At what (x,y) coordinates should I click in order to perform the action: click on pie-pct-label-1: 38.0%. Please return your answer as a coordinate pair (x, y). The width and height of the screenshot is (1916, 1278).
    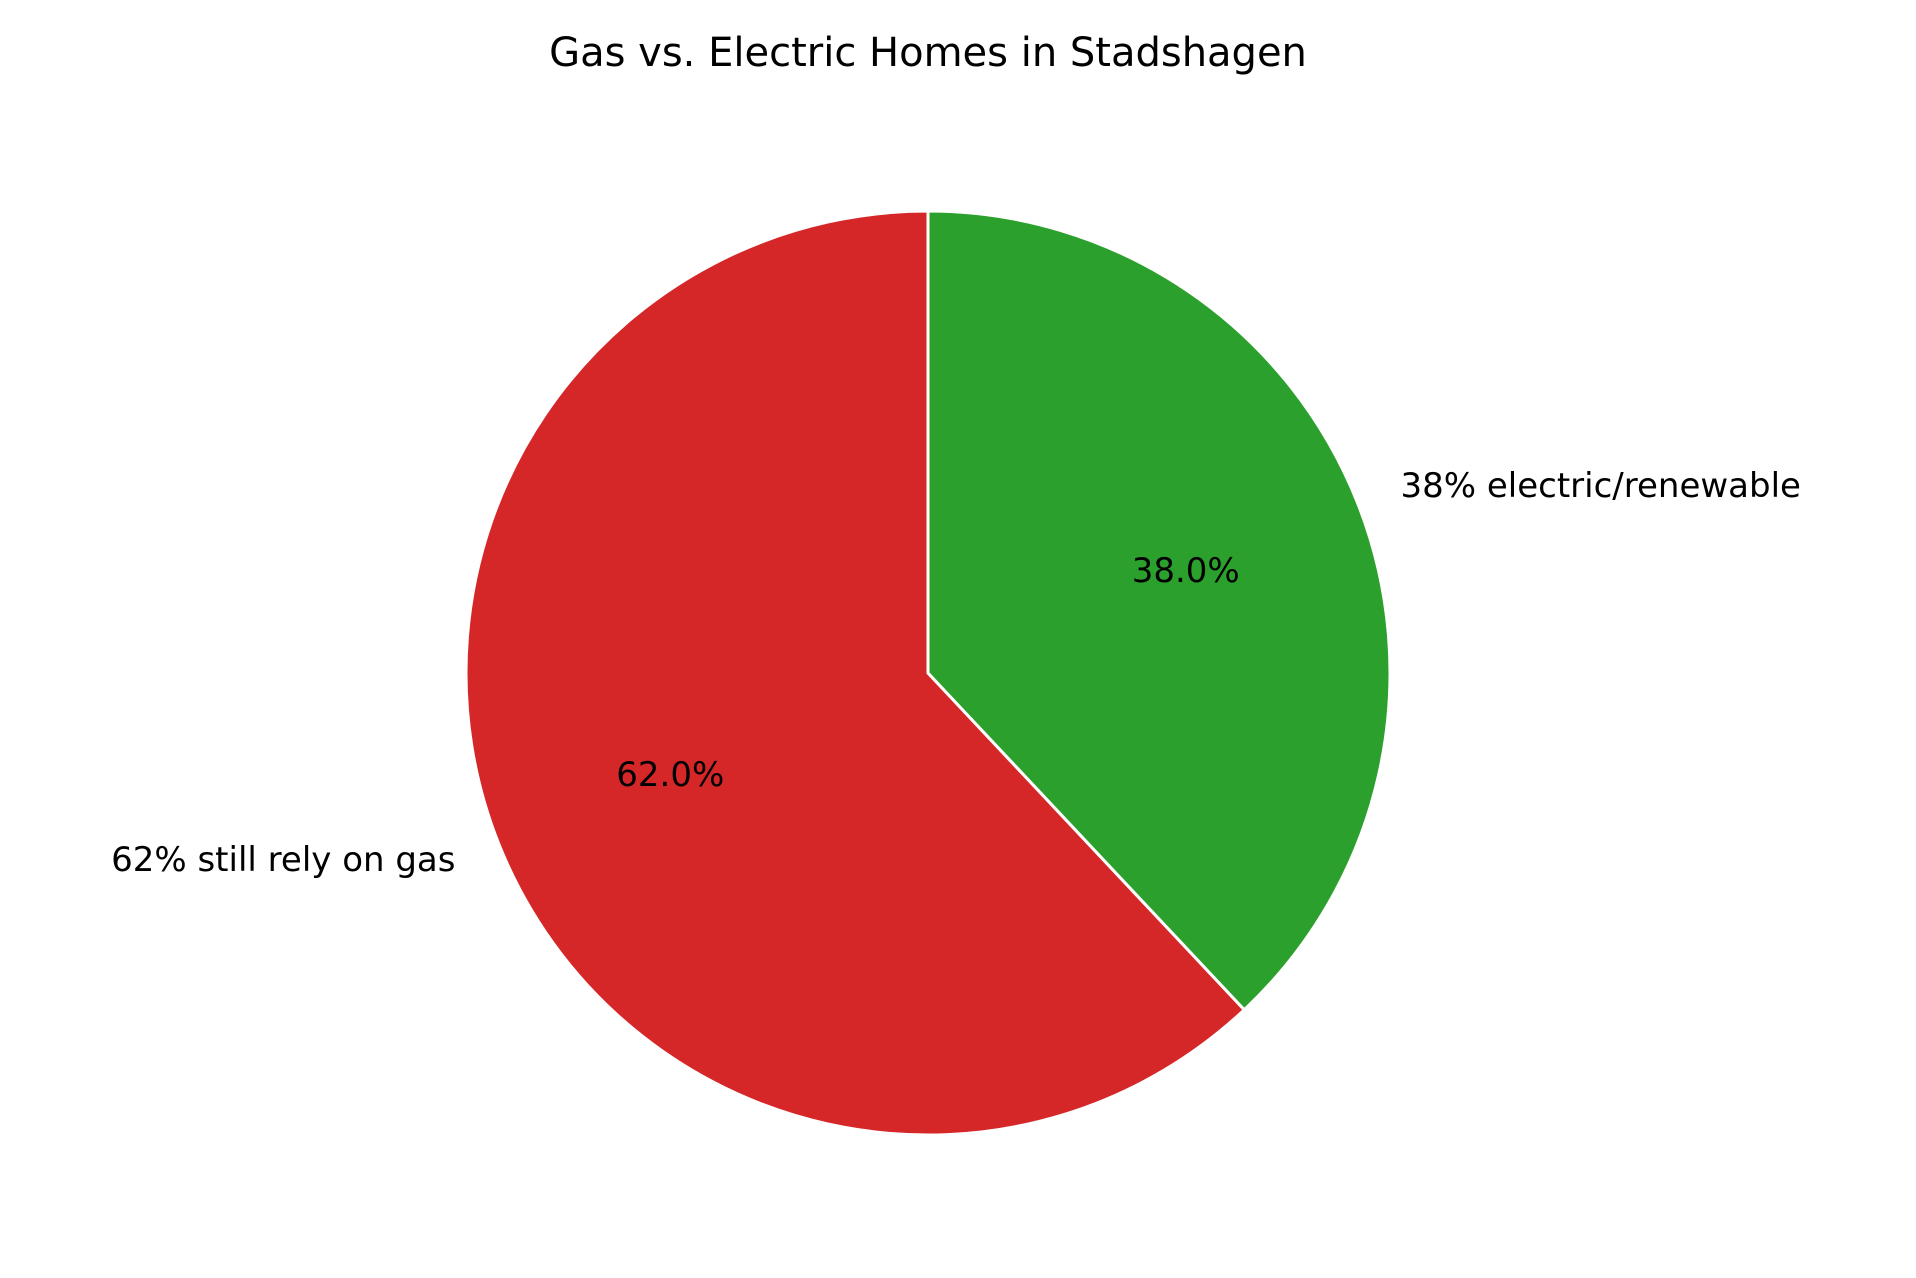
    Looking at the image, I should click on (1186, 571).